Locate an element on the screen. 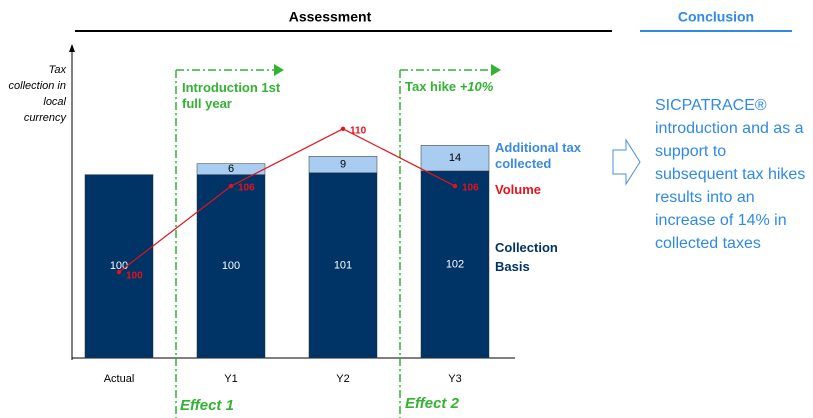 This screenshot has width=813, height=418. effect-title-text: Tax hike is located at coordinates (430, 86).